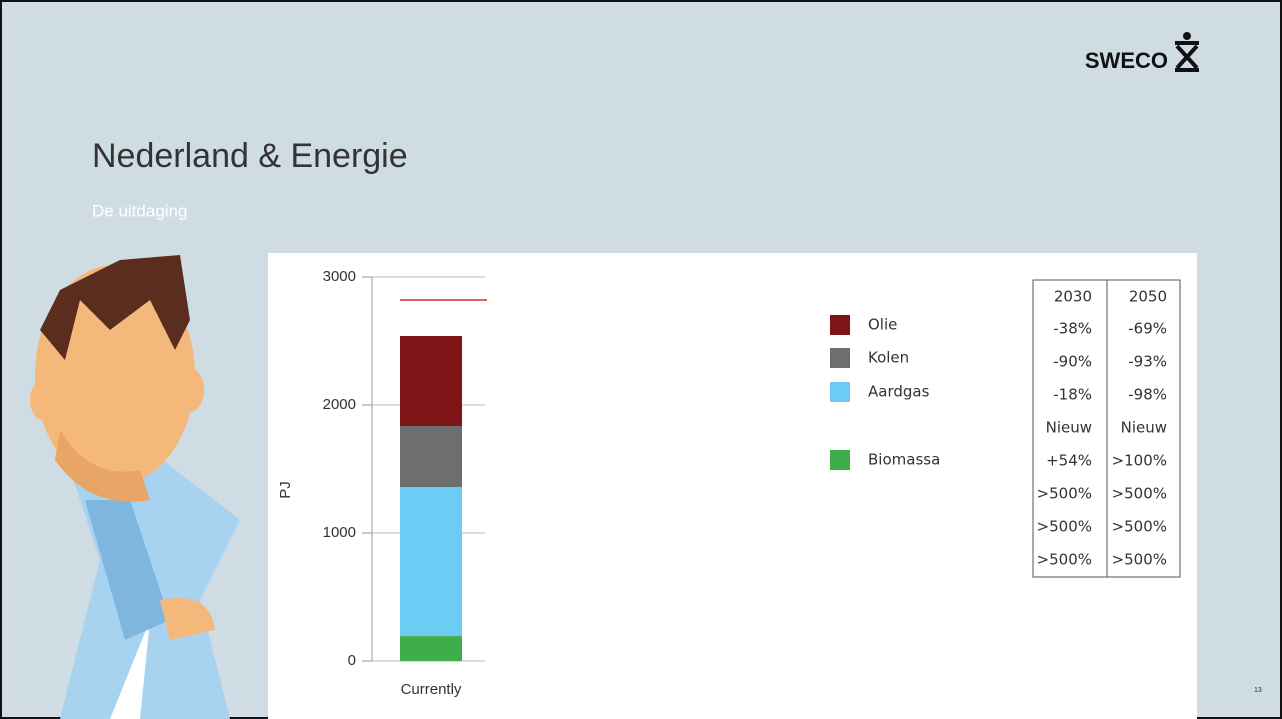 This screenshot has height=719, width=1282. Describe the element at coordinates (1258, 690) in the screenshot. I see `page-number: 13` at that location.